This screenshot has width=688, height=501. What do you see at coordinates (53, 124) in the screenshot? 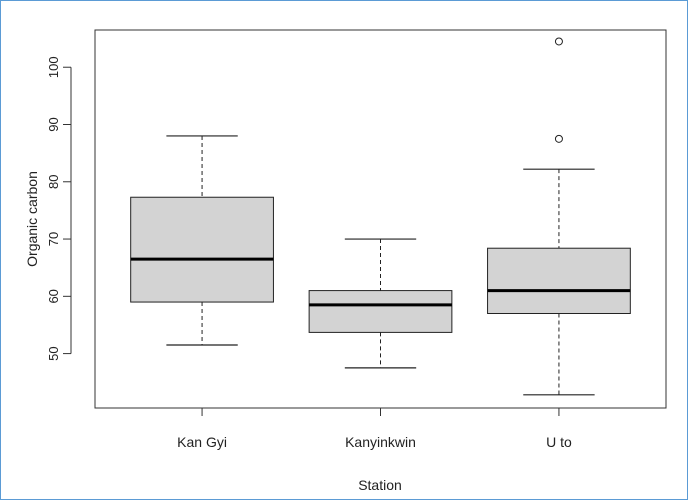
I see `y-tick-label: 90` at bounding box center [53, 124].